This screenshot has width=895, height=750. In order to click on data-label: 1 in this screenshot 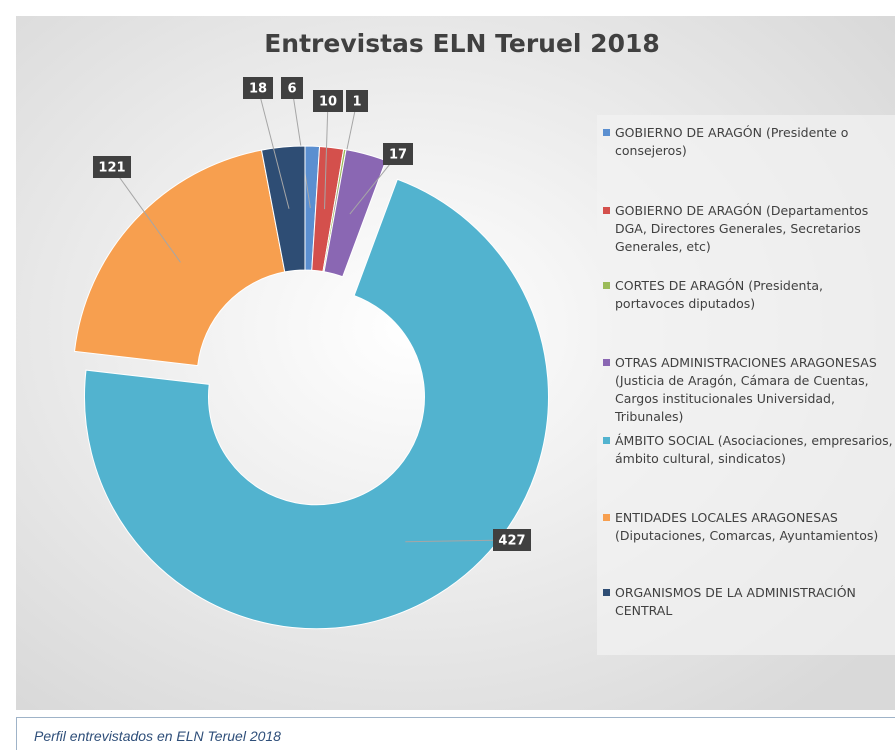, I will do `click(356, 102)`.